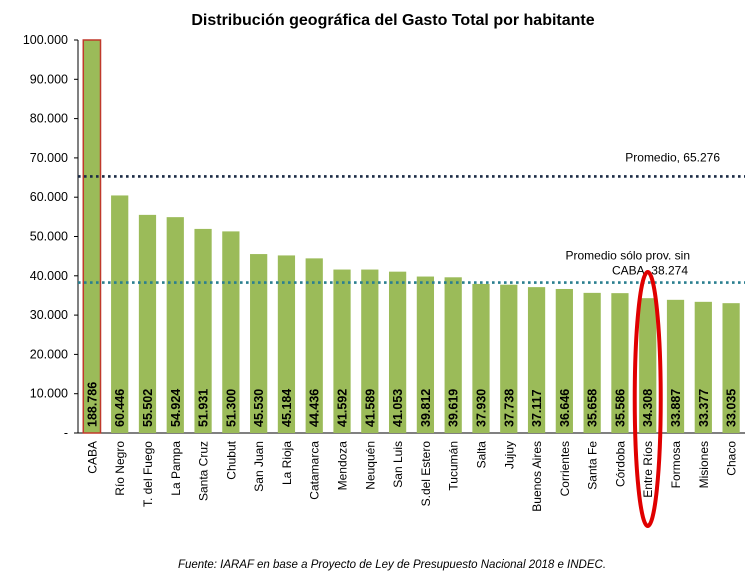 The width and height of the screenshot is (750, 580). I want to click on y-tick-label: 50.000, so click(49, 237).